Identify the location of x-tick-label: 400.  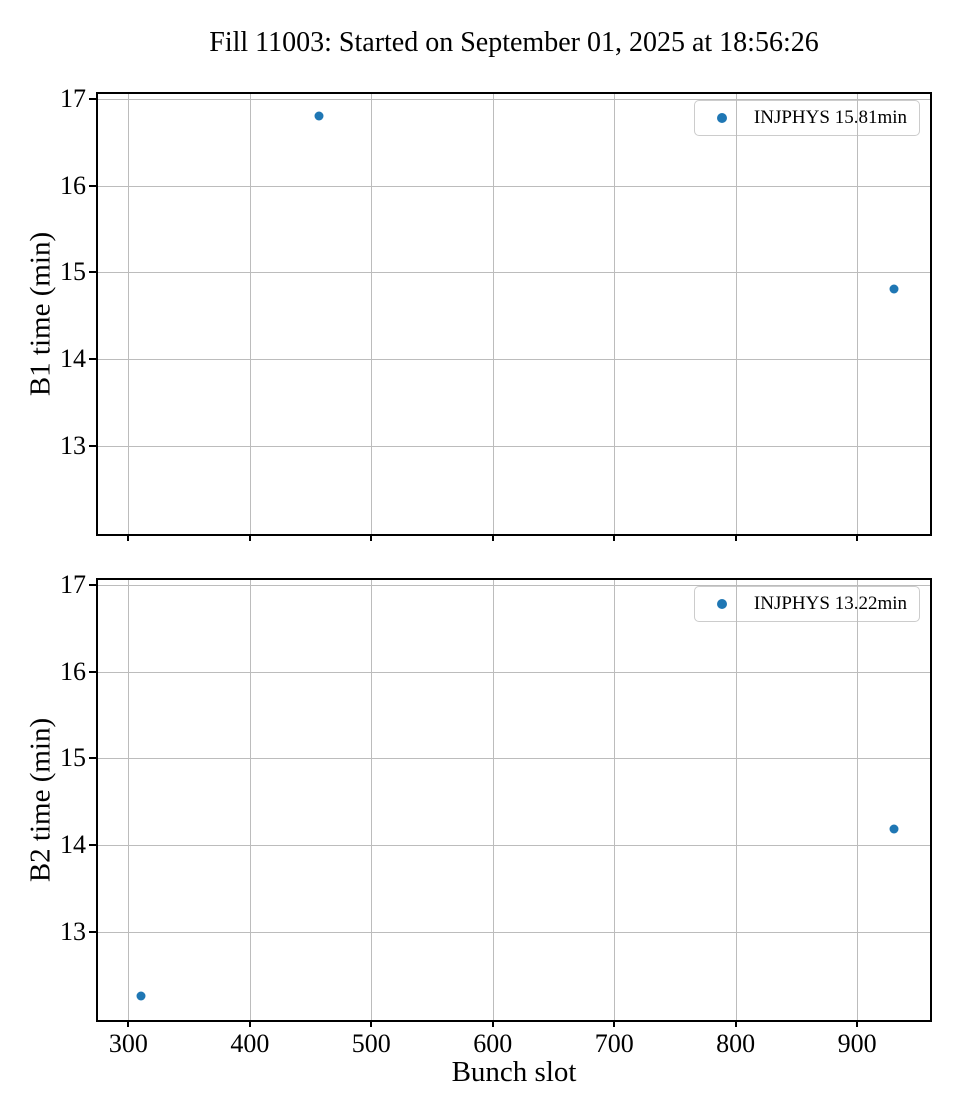
(250, 1043).